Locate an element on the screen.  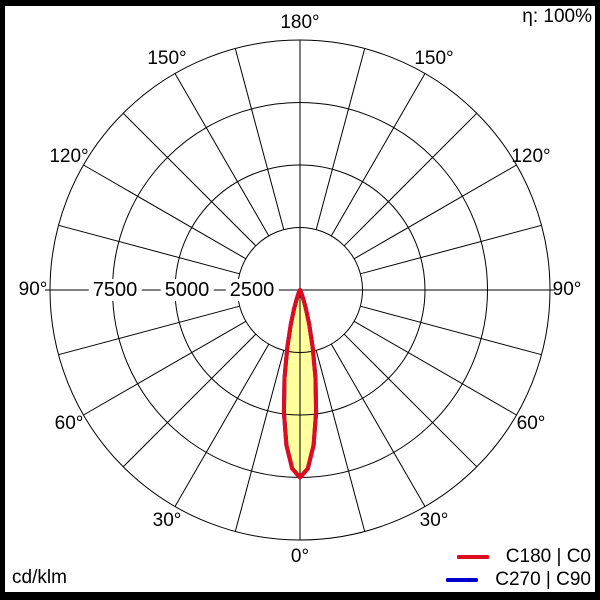
legend-line-red-icon is located at coordinates (472, 557).